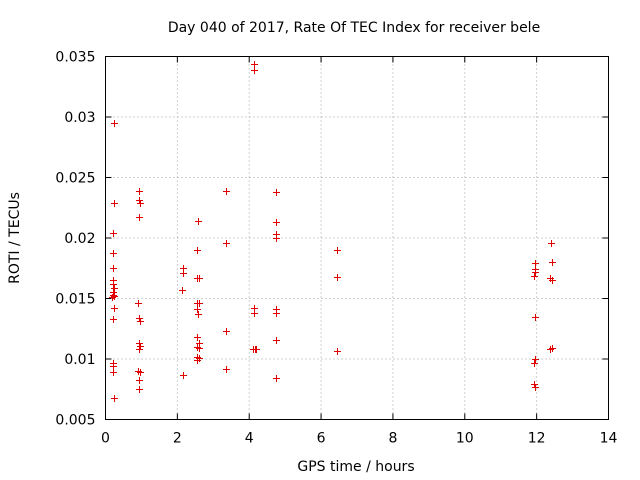 Image resolution: width=640 pixels, height=480 pixels. I want to click on x-tick-label: 4, so click(249, 439).